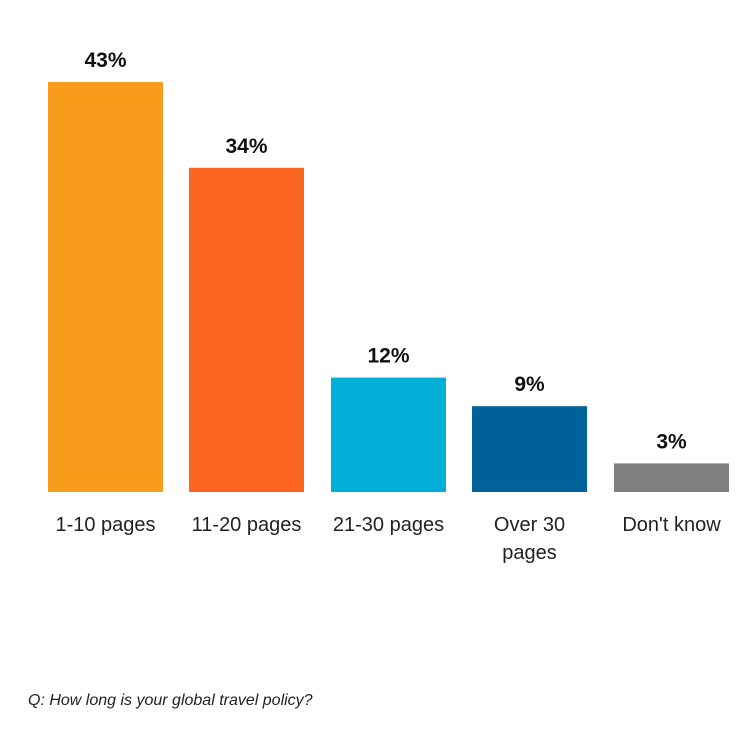 Image resolution: width=750 pixels, height=750 pixels. I want to click on bar-value-label: 3%, so click(671, 441).